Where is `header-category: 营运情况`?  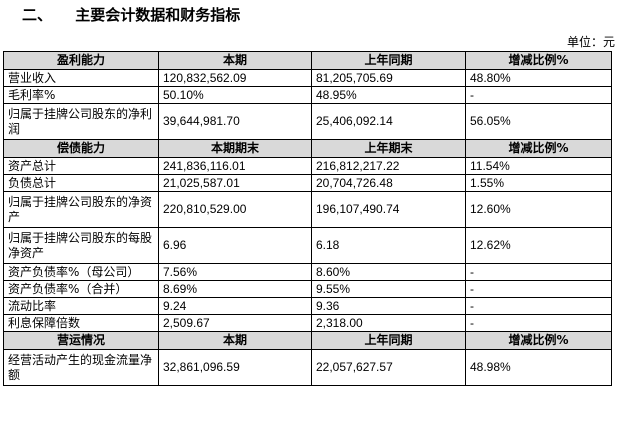
header-category: 营运情况 is located at coordinates (81, 340).